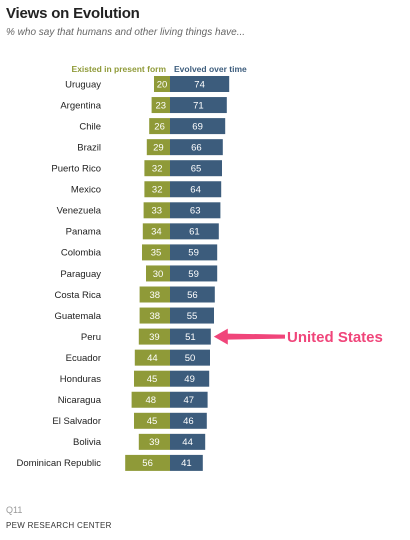 Image resolution: width=410 pixels, height=540 pixels. I want to click on value-label-present-form-nicaragua: 48, so click(151, 400).